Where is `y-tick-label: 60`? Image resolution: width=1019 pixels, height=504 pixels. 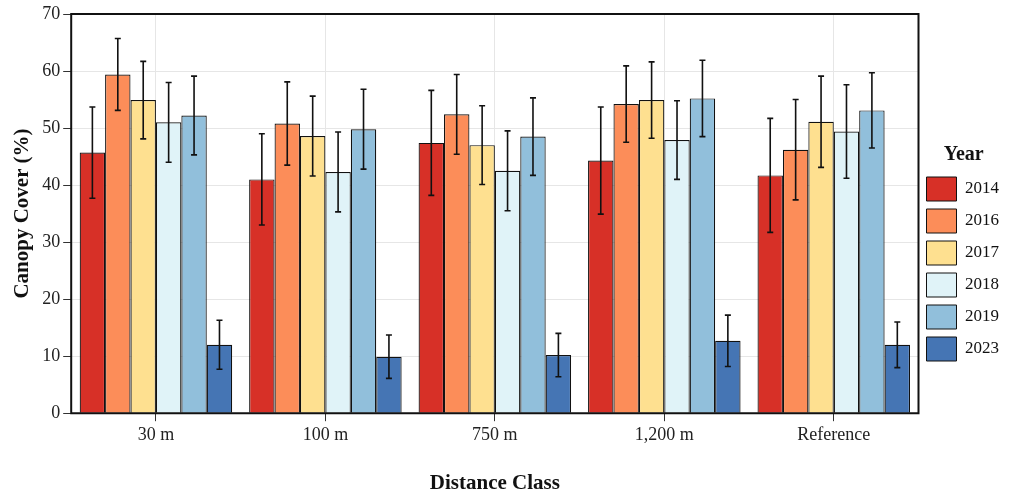
y-tick-label: 60 is located at coordinates (51, 69).